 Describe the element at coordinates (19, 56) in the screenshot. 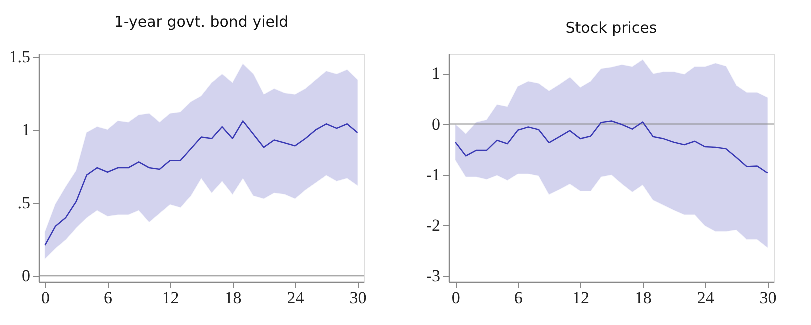

I see `y-tick-label: 1.5` at that location.